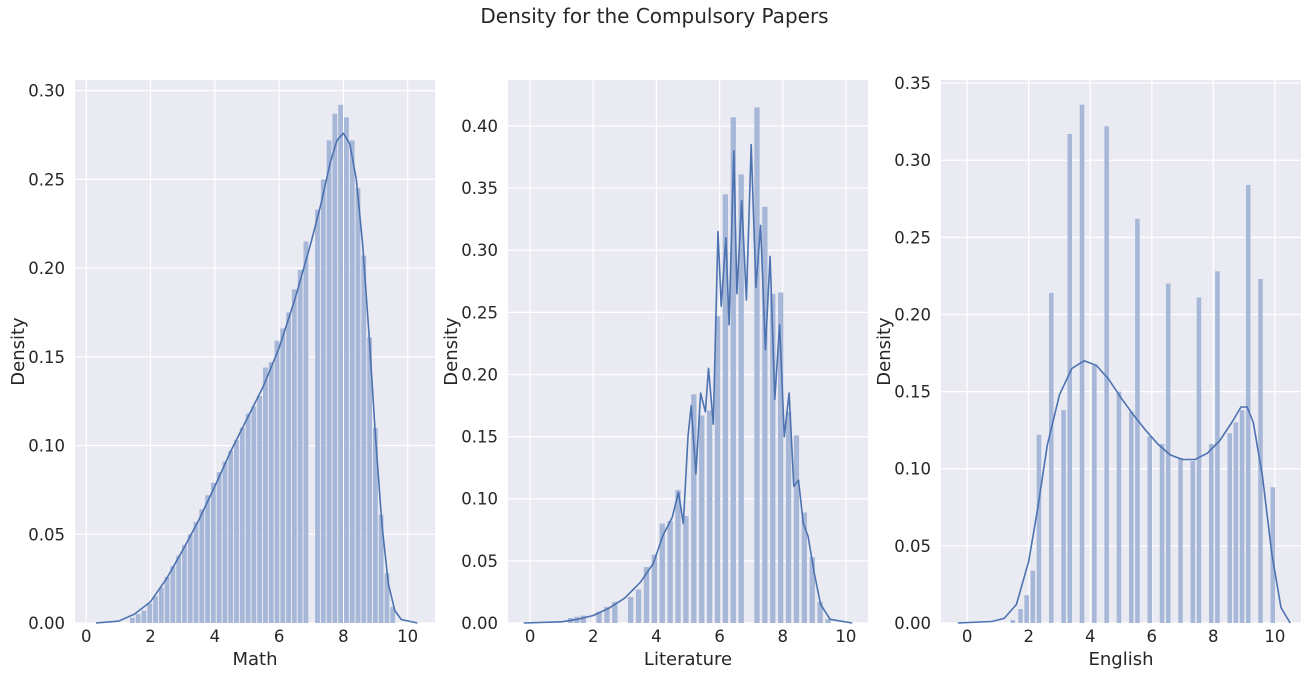  Describe the element at coordinates (254, 659) in the screenshot. I see `x-axis-label: Math` at that location.